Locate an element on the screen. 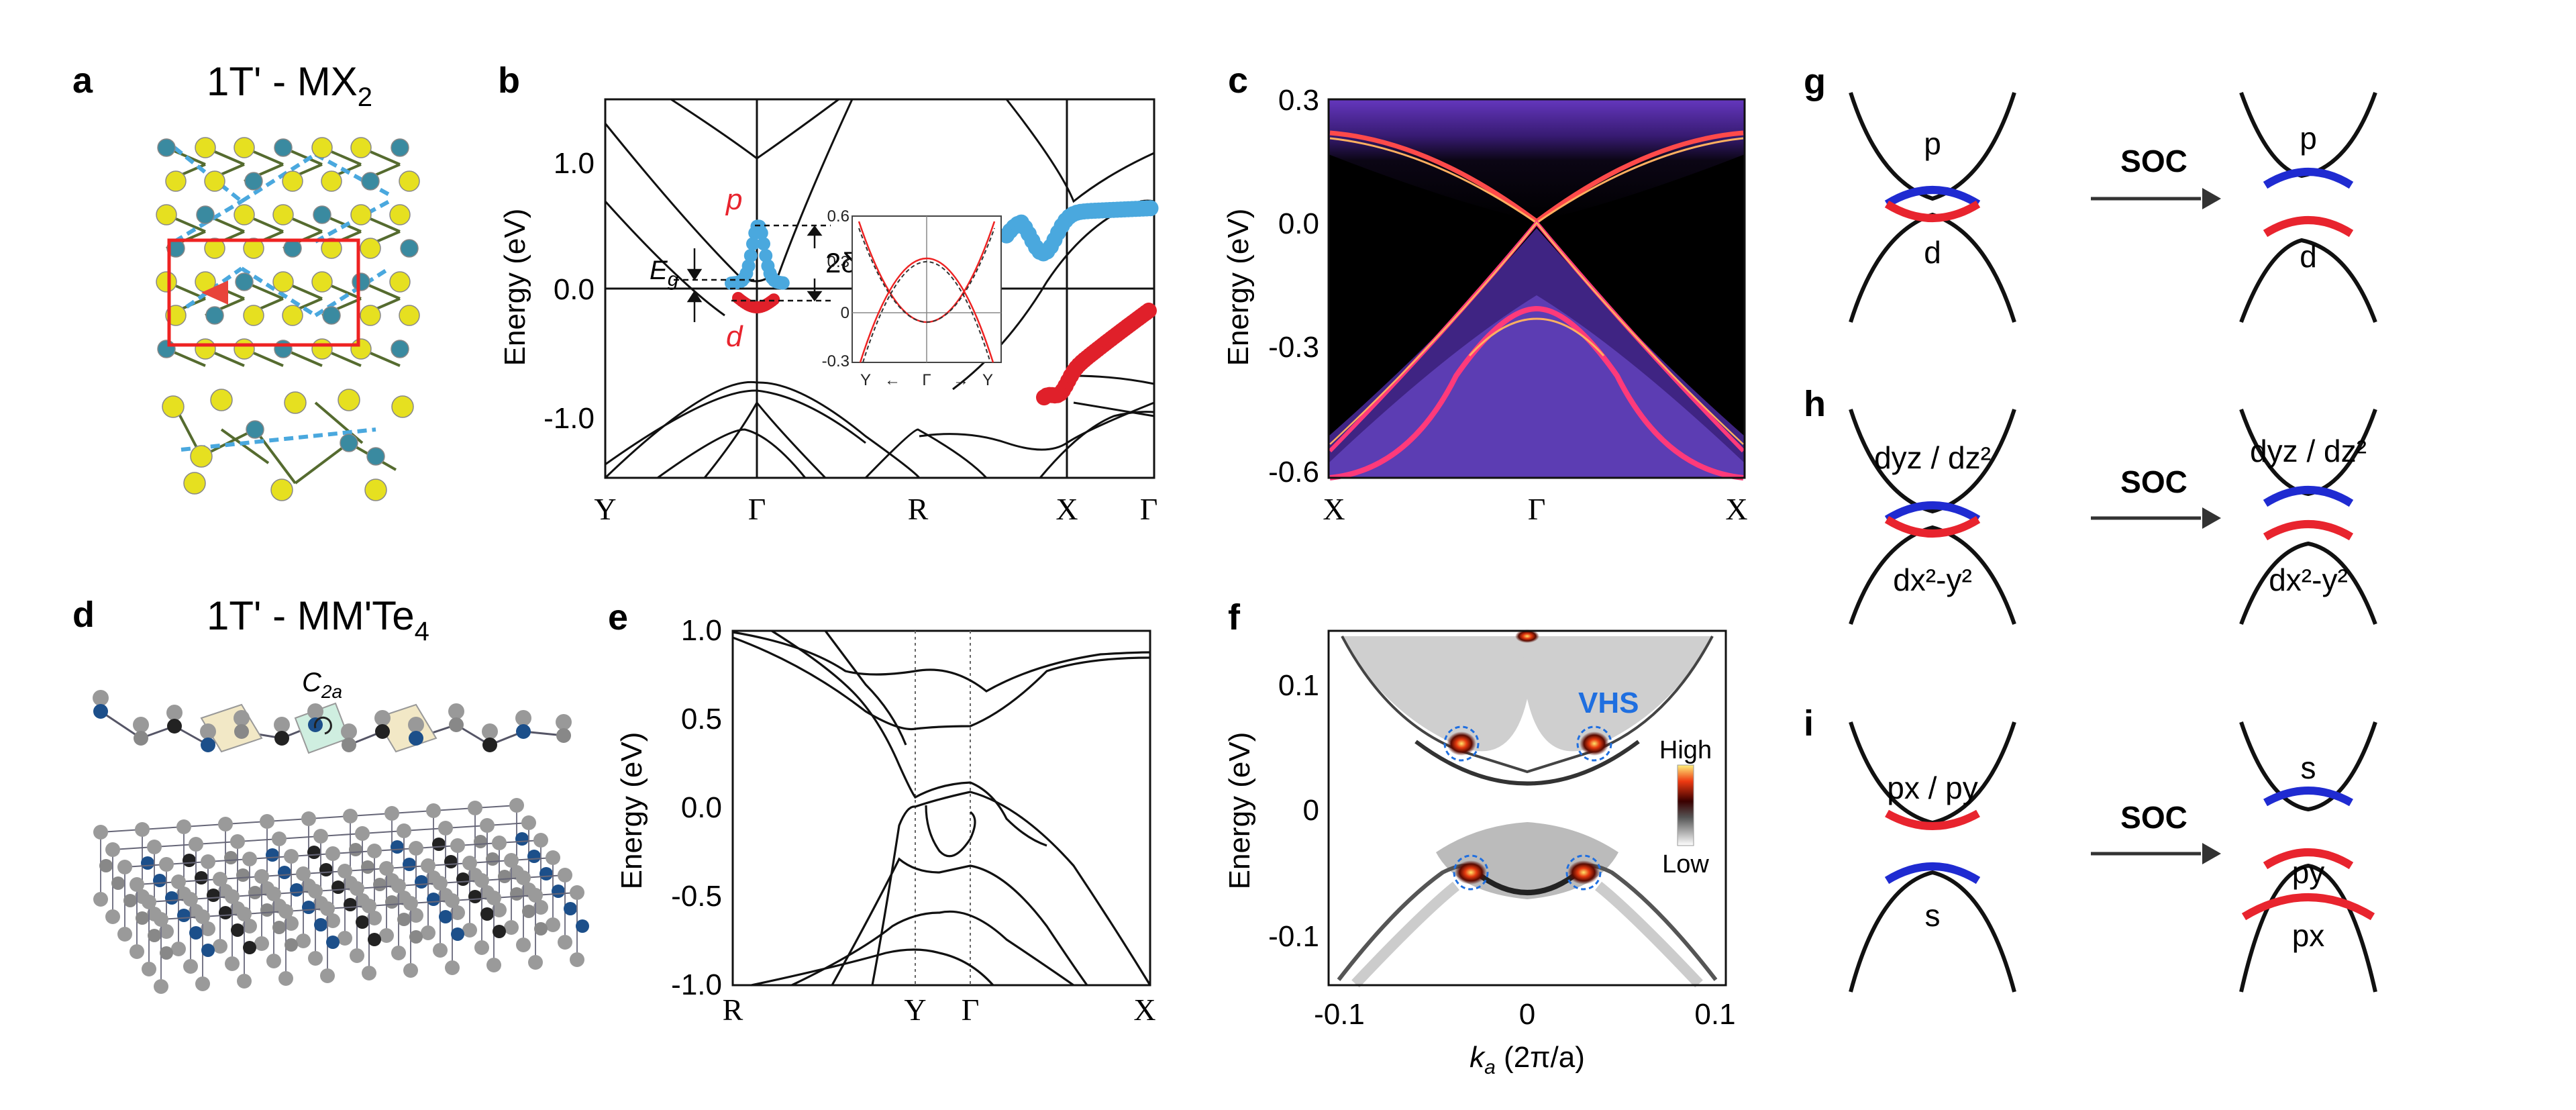 The width and height of the screenshot is (2576, 1110). panel-e-bands is located at coordinates (941, 808).